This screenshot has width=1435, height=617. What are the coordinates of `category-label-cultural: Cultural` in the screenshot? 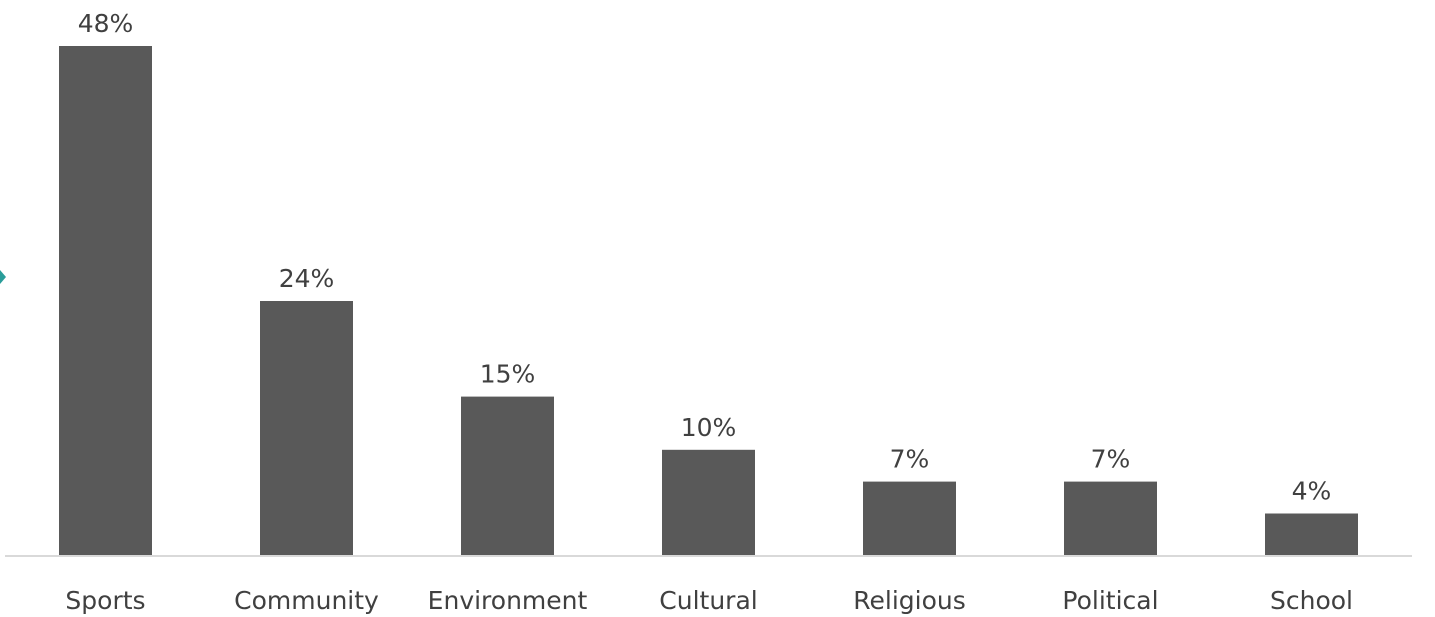 It's located at (708, 600).